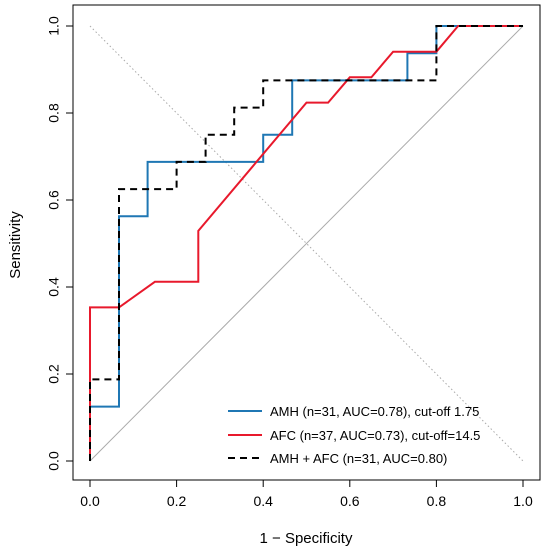  I want to click on x-axis-title: 1 − Specificity, so click(306, 538).